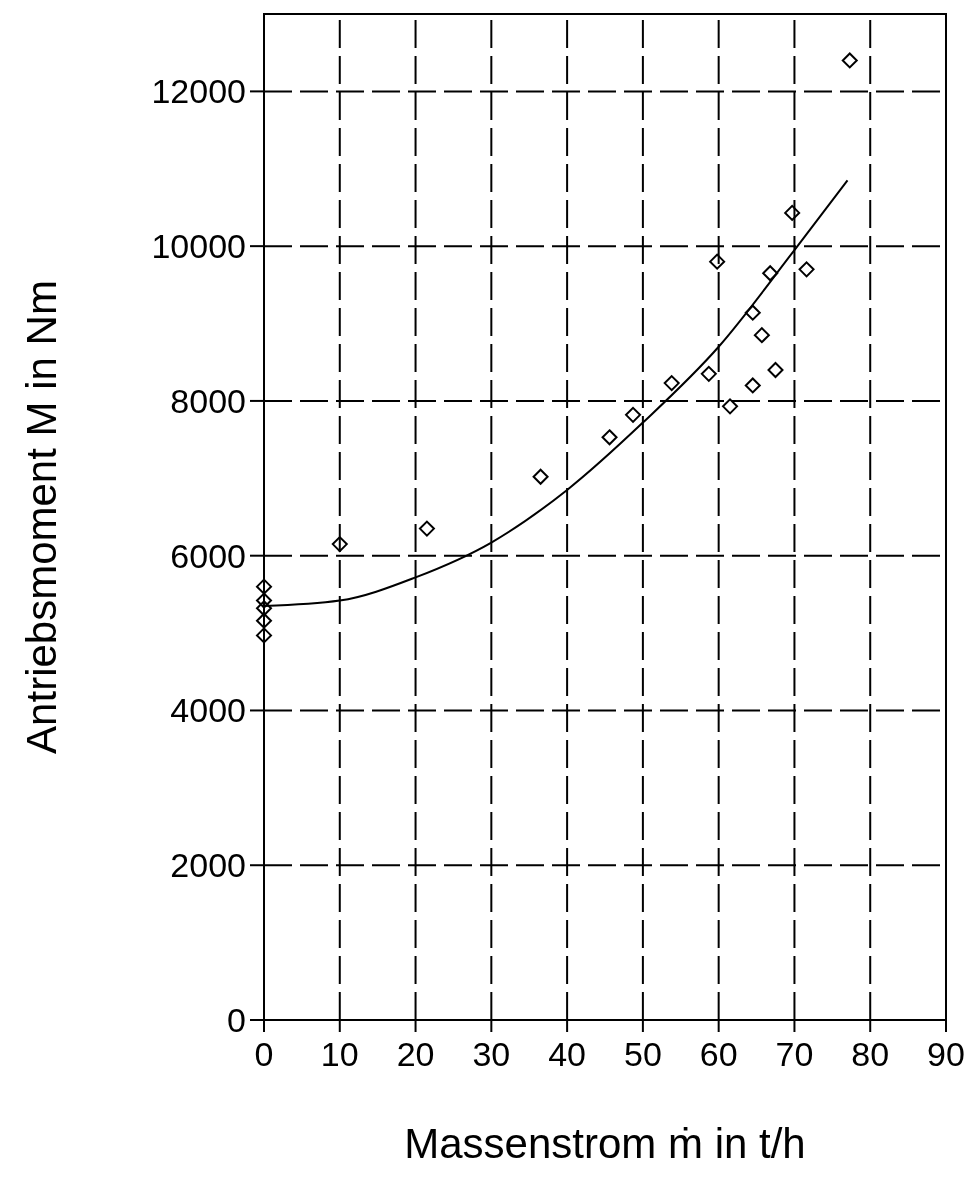  What do you see at coordinates (208, 710) in the screenshot?
I see `y-tick-label: 4000` at bounding box center [208, 710].